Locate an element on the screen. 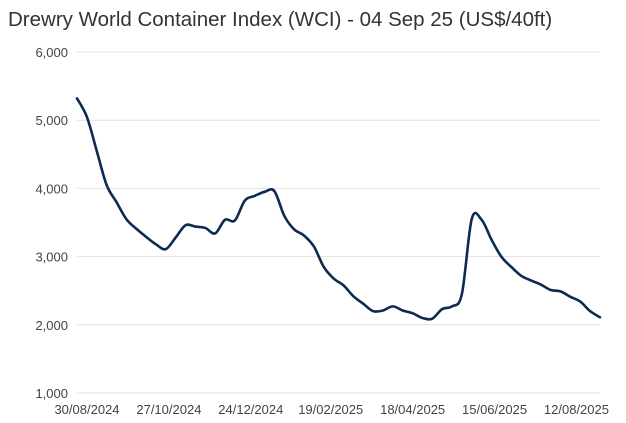 The width and height of the screenshot is (626, 423). x-tick-label: 24/12/2024 is located at coordinates (250, 409).